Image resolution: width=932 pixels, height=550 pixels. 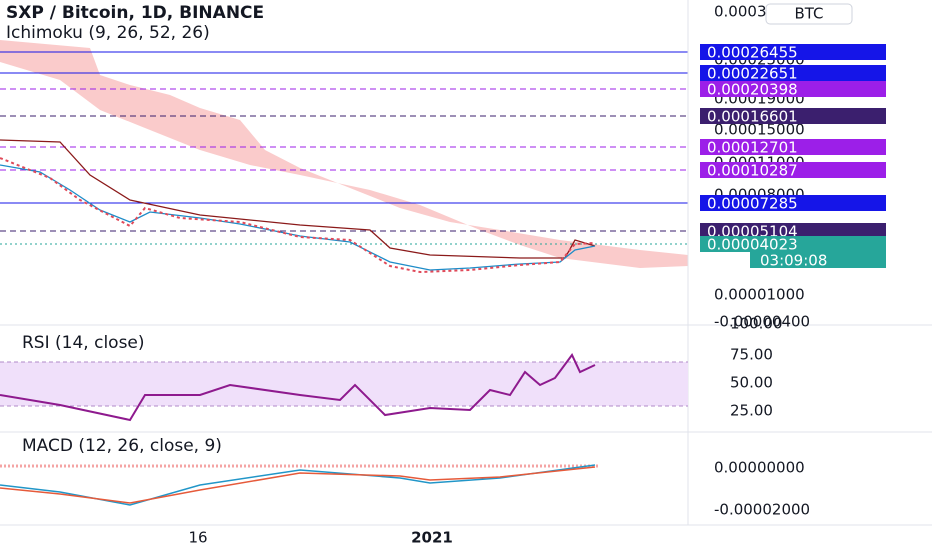 What do you see at coordinates (752, 74) in the screenshot?
I see `level-label: 0.00022651` at bounding box center [752, 74].